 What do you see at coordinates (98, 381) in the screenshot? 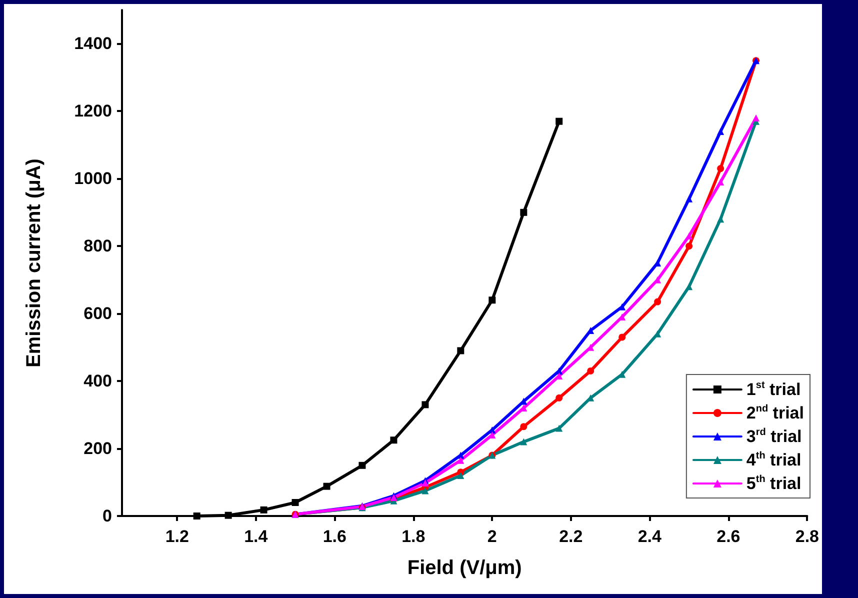
I see `y-tick-label: 400` at bounding box center [98, 381].